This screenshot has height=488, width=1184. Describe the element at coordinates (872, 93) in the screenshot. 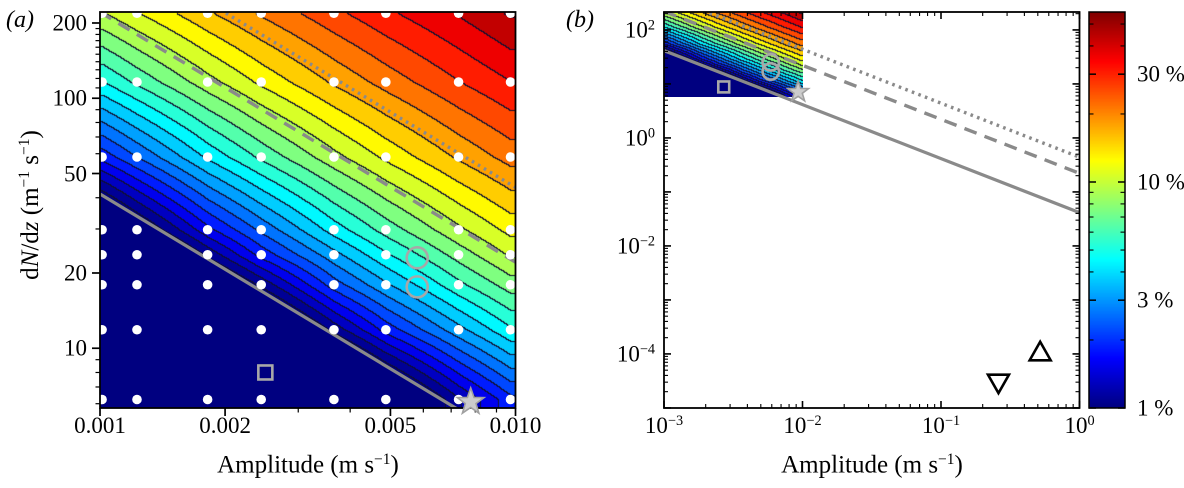

I see `panel-b-reference-dashed-line` at that location.